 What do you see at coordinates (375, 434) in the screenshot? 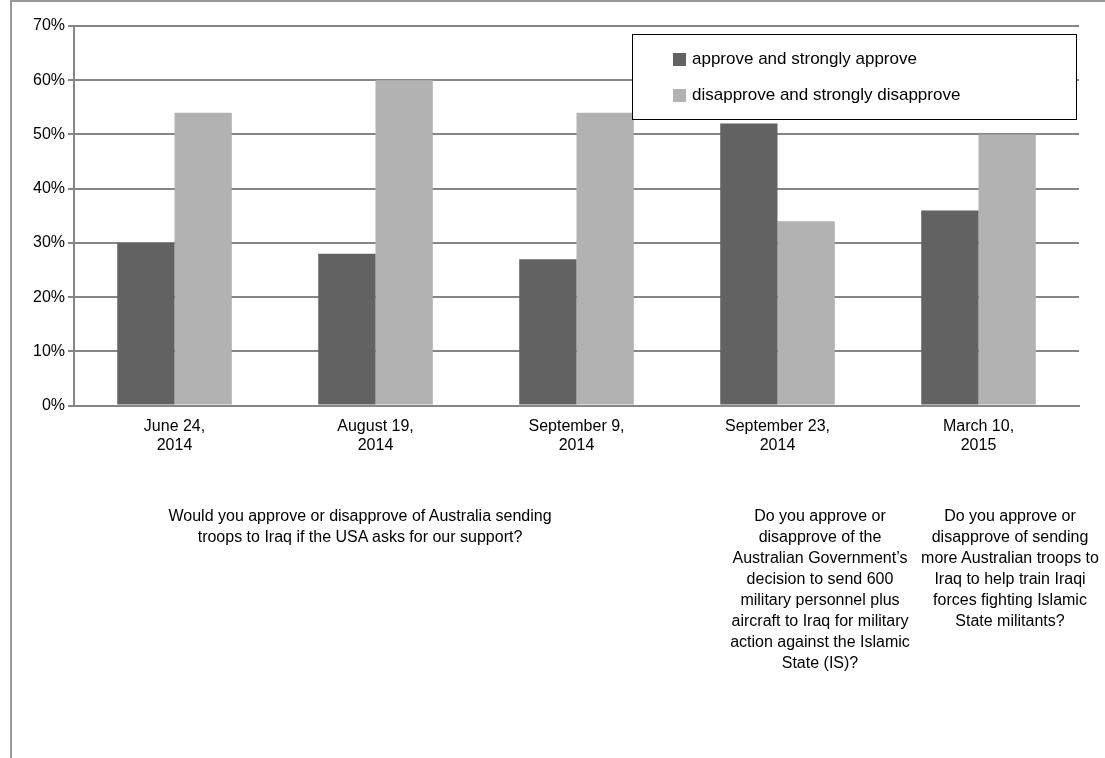
I see `x-tick-label: August 19, 2014` at bounding box center [375, 434].